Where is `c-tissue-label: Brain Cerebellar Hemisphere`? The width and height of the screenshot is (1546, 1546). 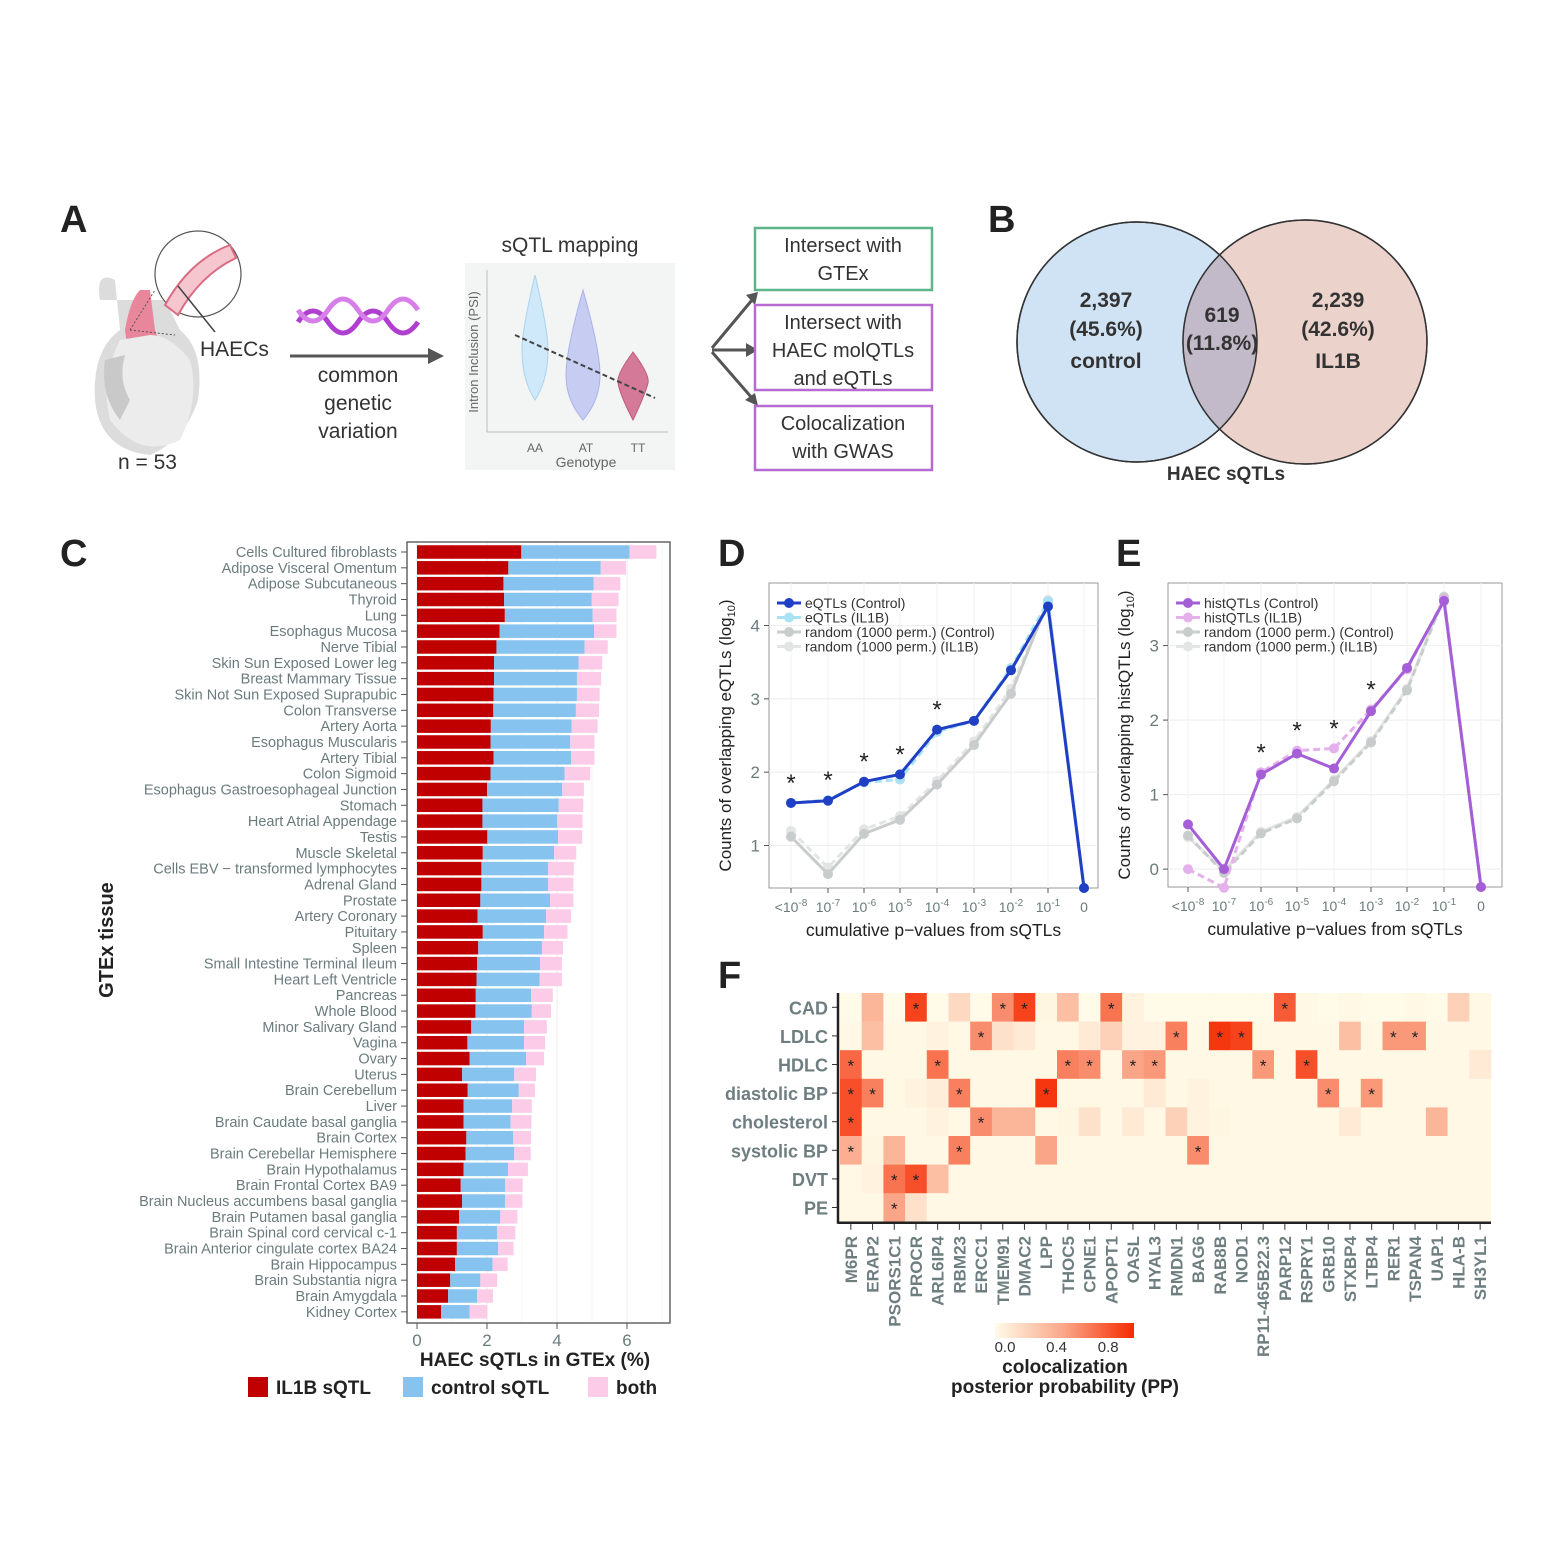
c-tissue-label: Brain Cerebellar Hemisphere is located at coordinates (303, 1155).